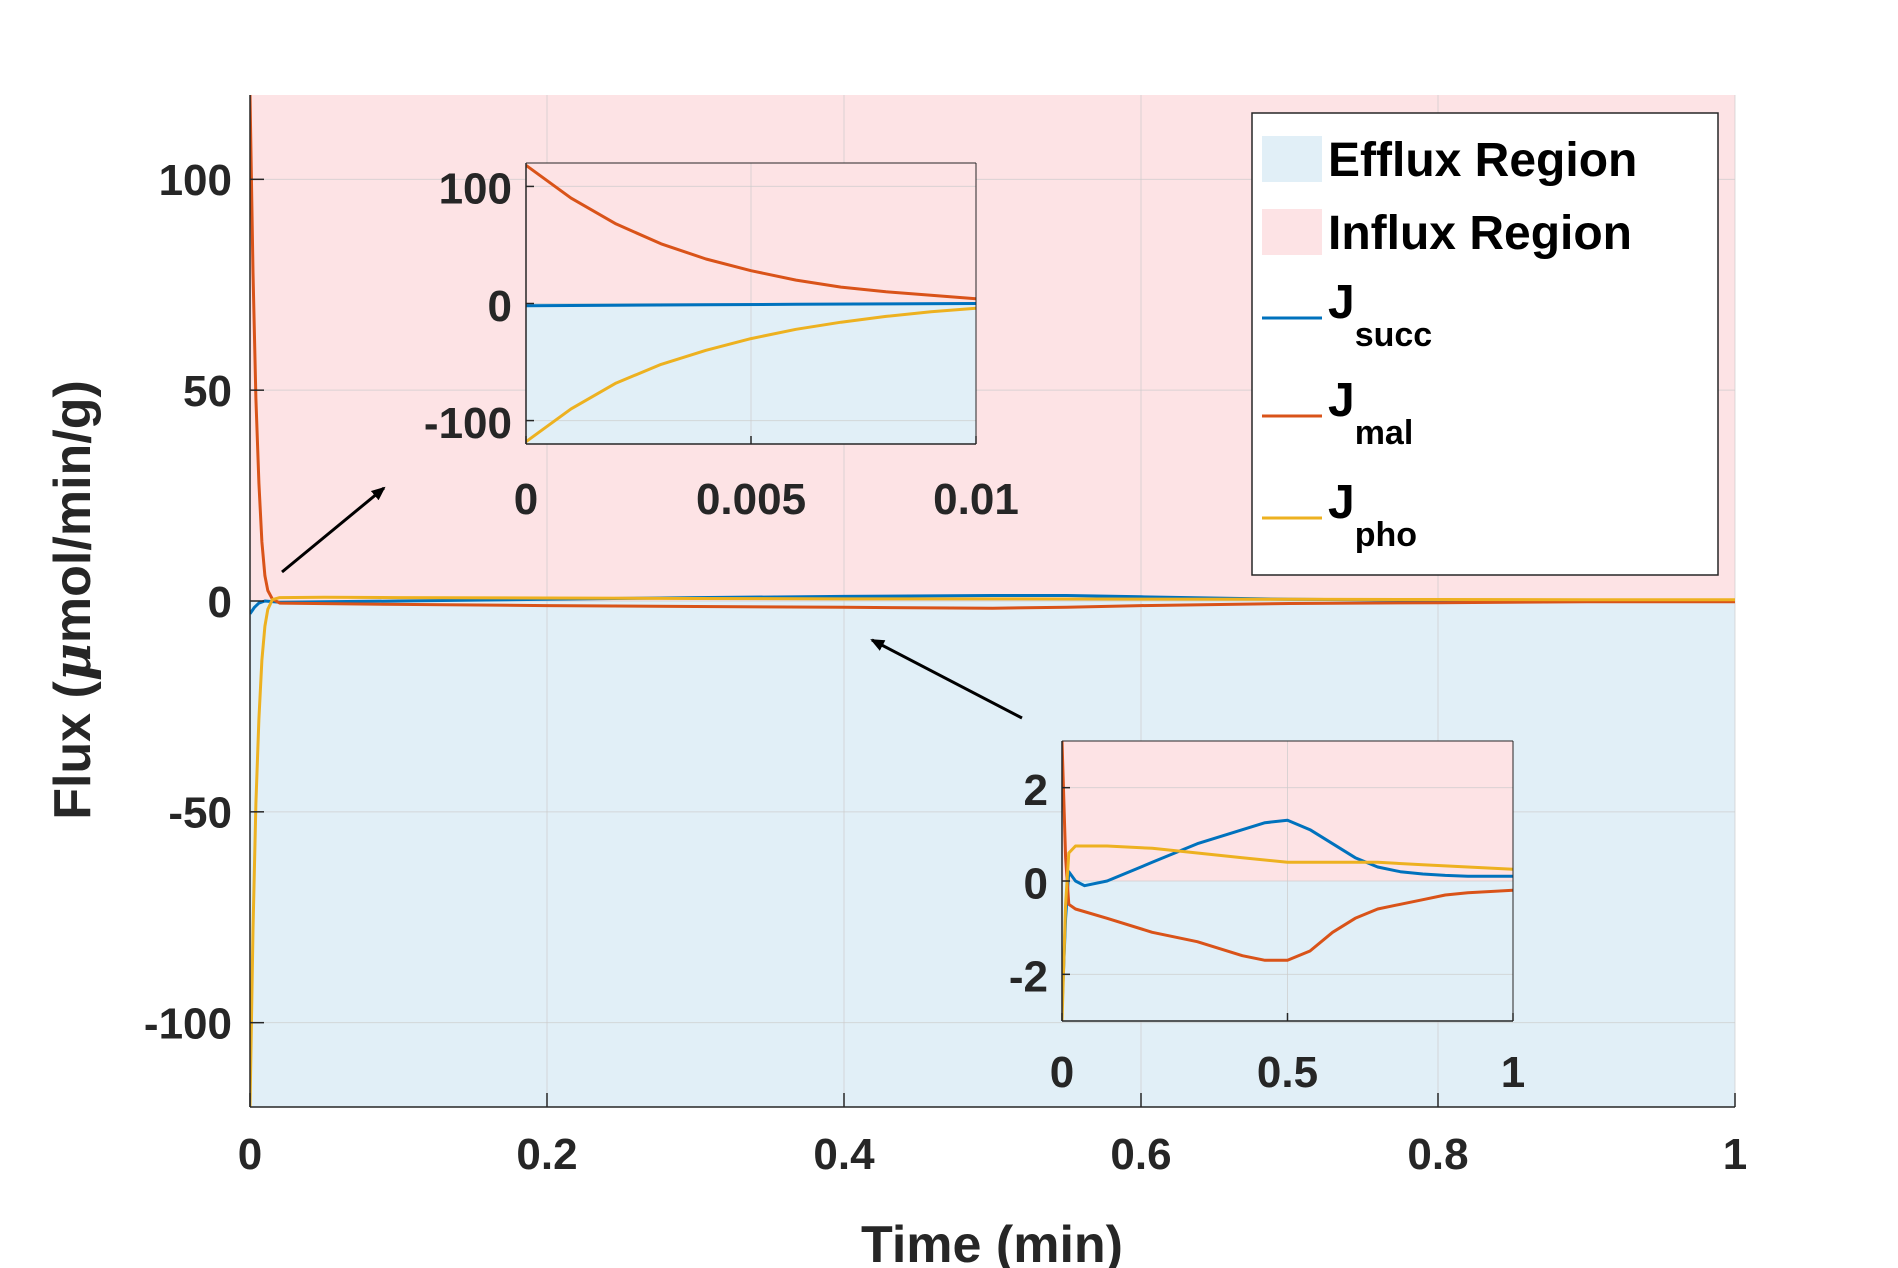 The width and height of the screenshot is (1898, 1268). Describe the element at coordinates (1287, 932) in the screenshot. I see `inset-zoom-series-J_pho` at that location.